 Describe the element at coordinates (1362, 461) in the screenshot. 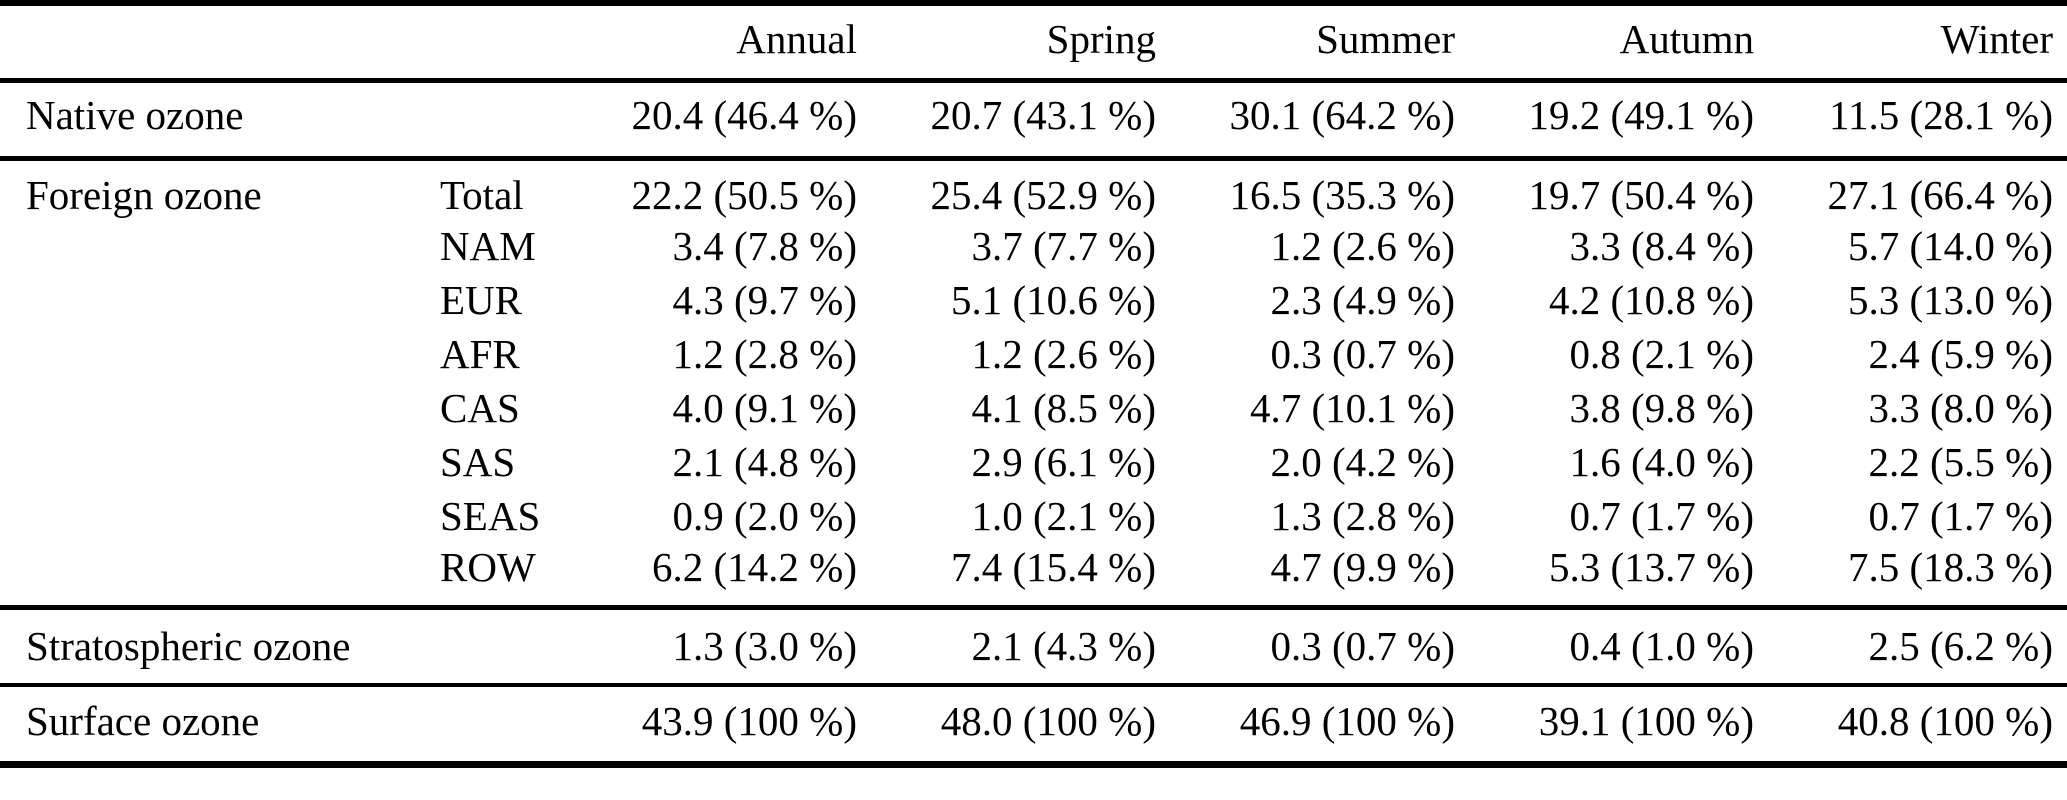

I see `table-cell: 2.0 (4.2 %)` at that location.